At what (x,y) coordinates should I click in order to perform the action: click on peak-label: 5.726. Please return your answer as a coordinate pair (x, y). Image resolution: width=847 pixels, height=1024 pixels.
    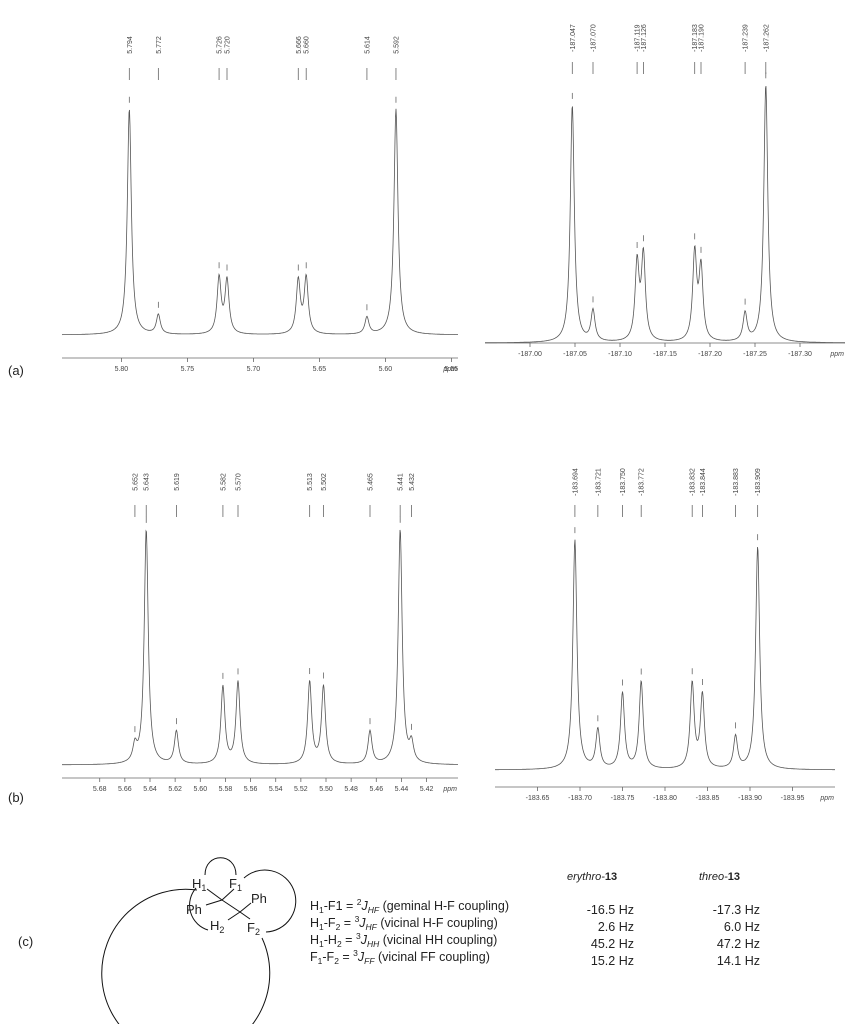
    Looking at the image, I should click on (220, 45).